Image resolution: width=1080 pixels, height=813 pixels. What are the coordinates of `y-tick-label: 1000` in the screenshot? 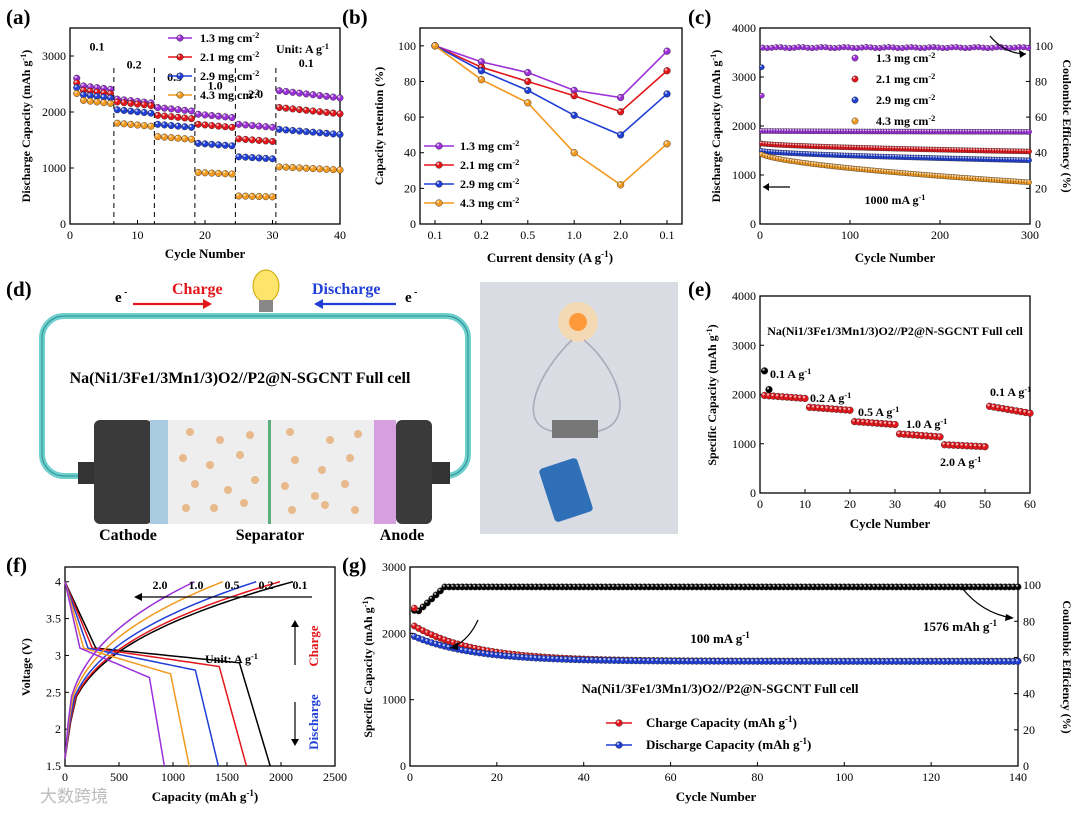 It's located at (54, 168).